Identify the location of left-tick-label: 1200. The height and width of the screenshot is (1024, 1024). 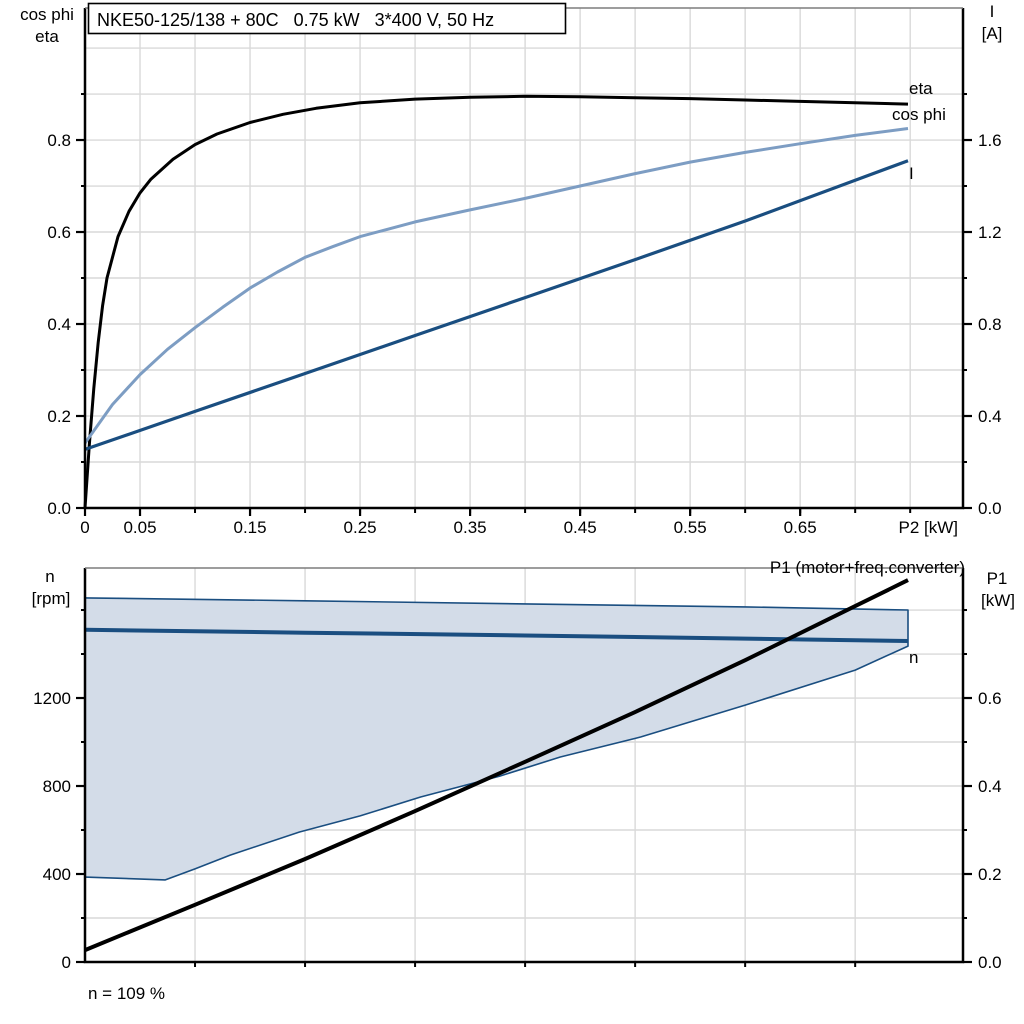
(52, 698).